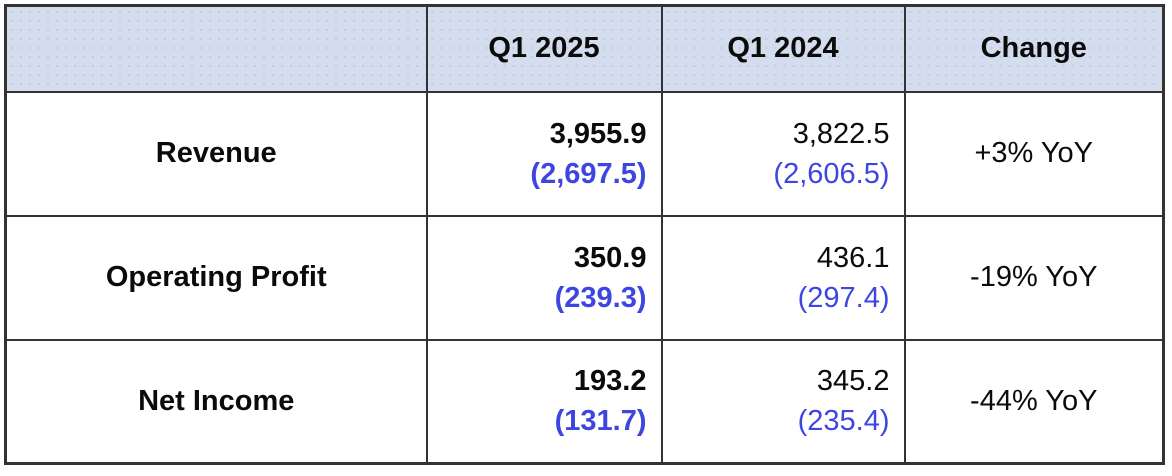 This screenshot has width=1172, height=476. What do you see at coordinates (600, 297) in the screenshot?
I see `value-secondary: (239.3)` at bounding box center [600, 297].